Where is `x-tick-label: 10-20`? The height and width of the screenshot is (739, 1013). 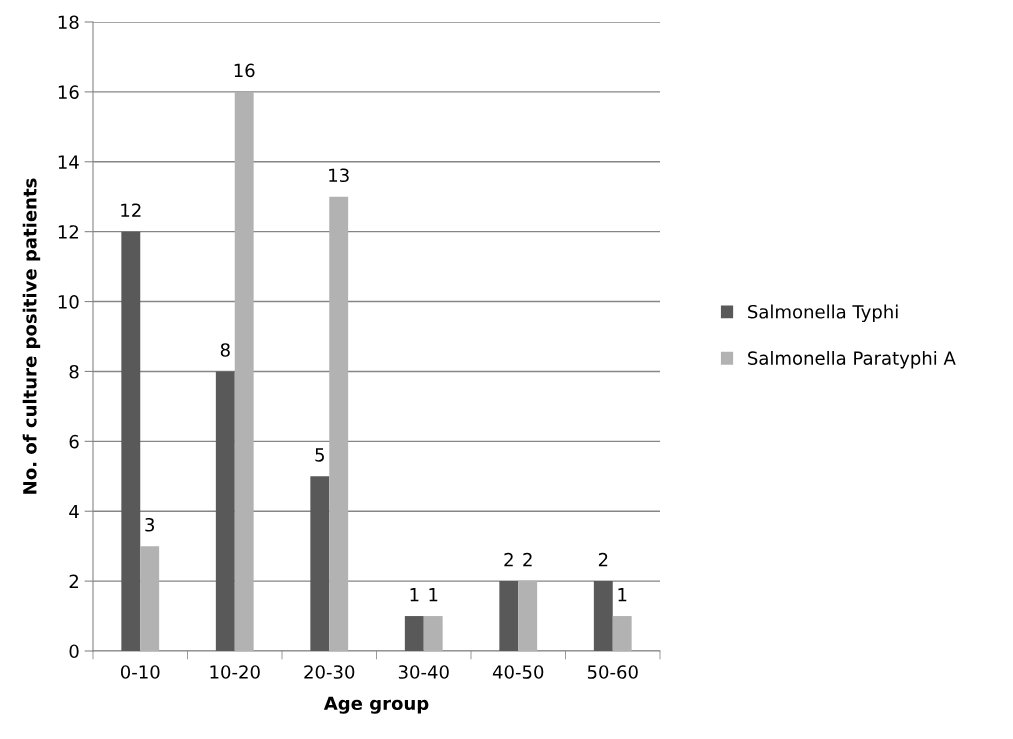
x-tick-label: 10-20 is located at coordinates (235, 672).